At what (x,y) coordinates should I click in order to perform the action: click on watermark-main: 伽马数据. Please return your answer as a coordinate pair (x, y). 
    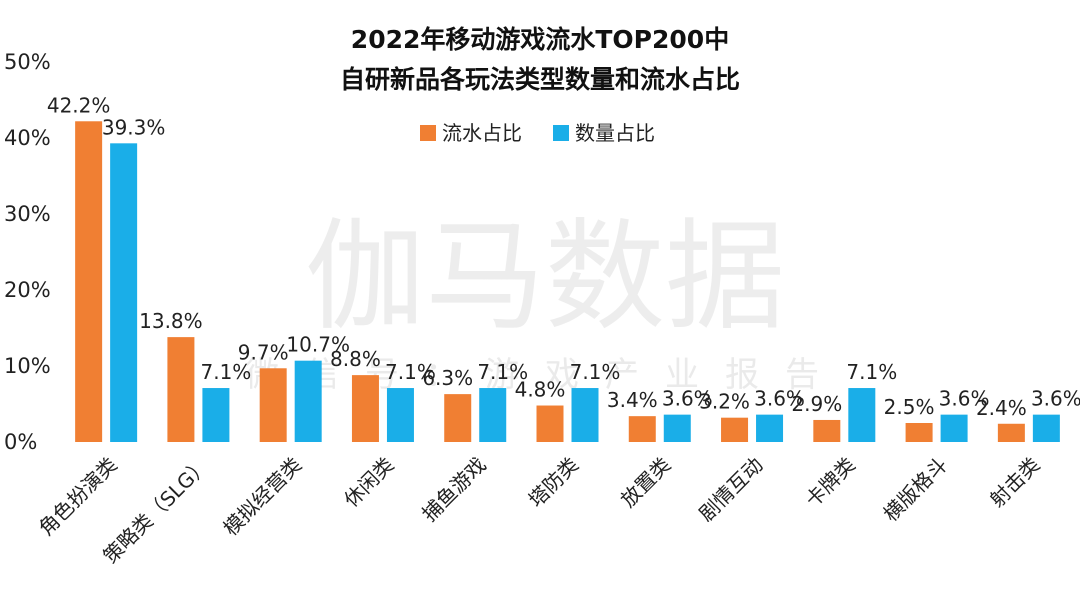
    Looking at the image, I should click on (545, 277).